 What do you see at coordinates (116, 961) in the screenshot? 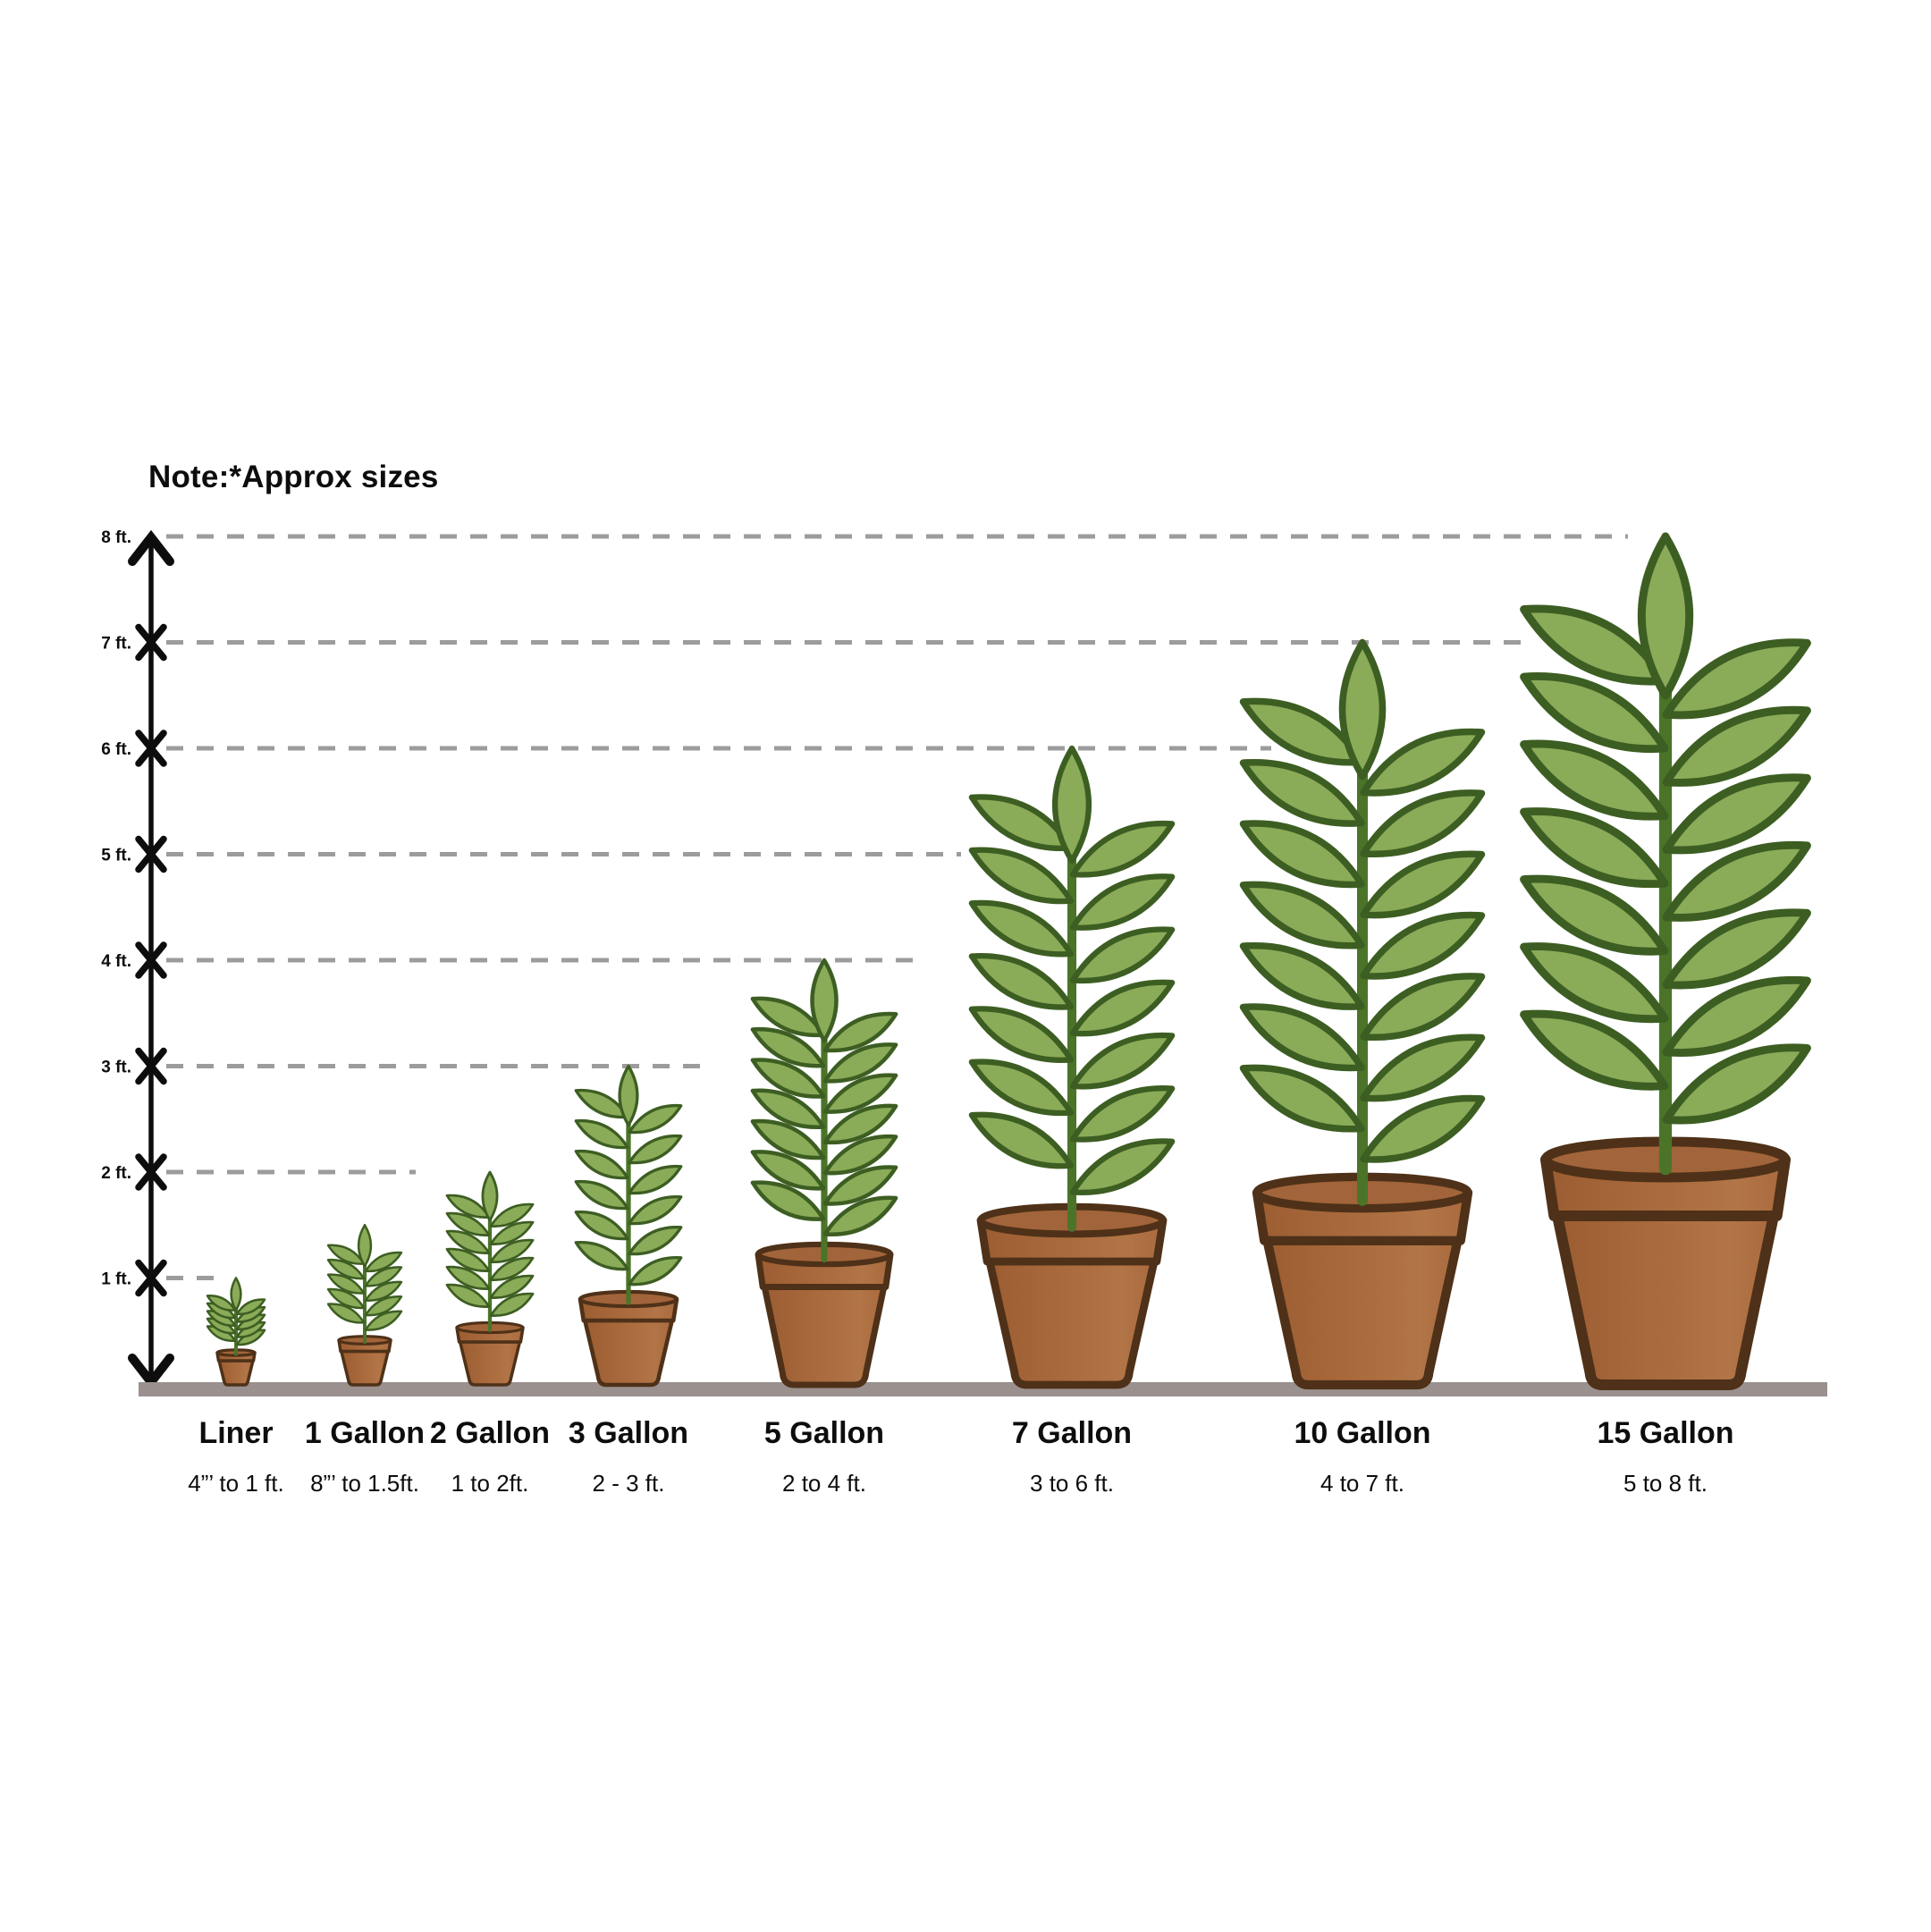
I see `tick-label-4ft: 4 ft.` at bounding box center [116, 961].